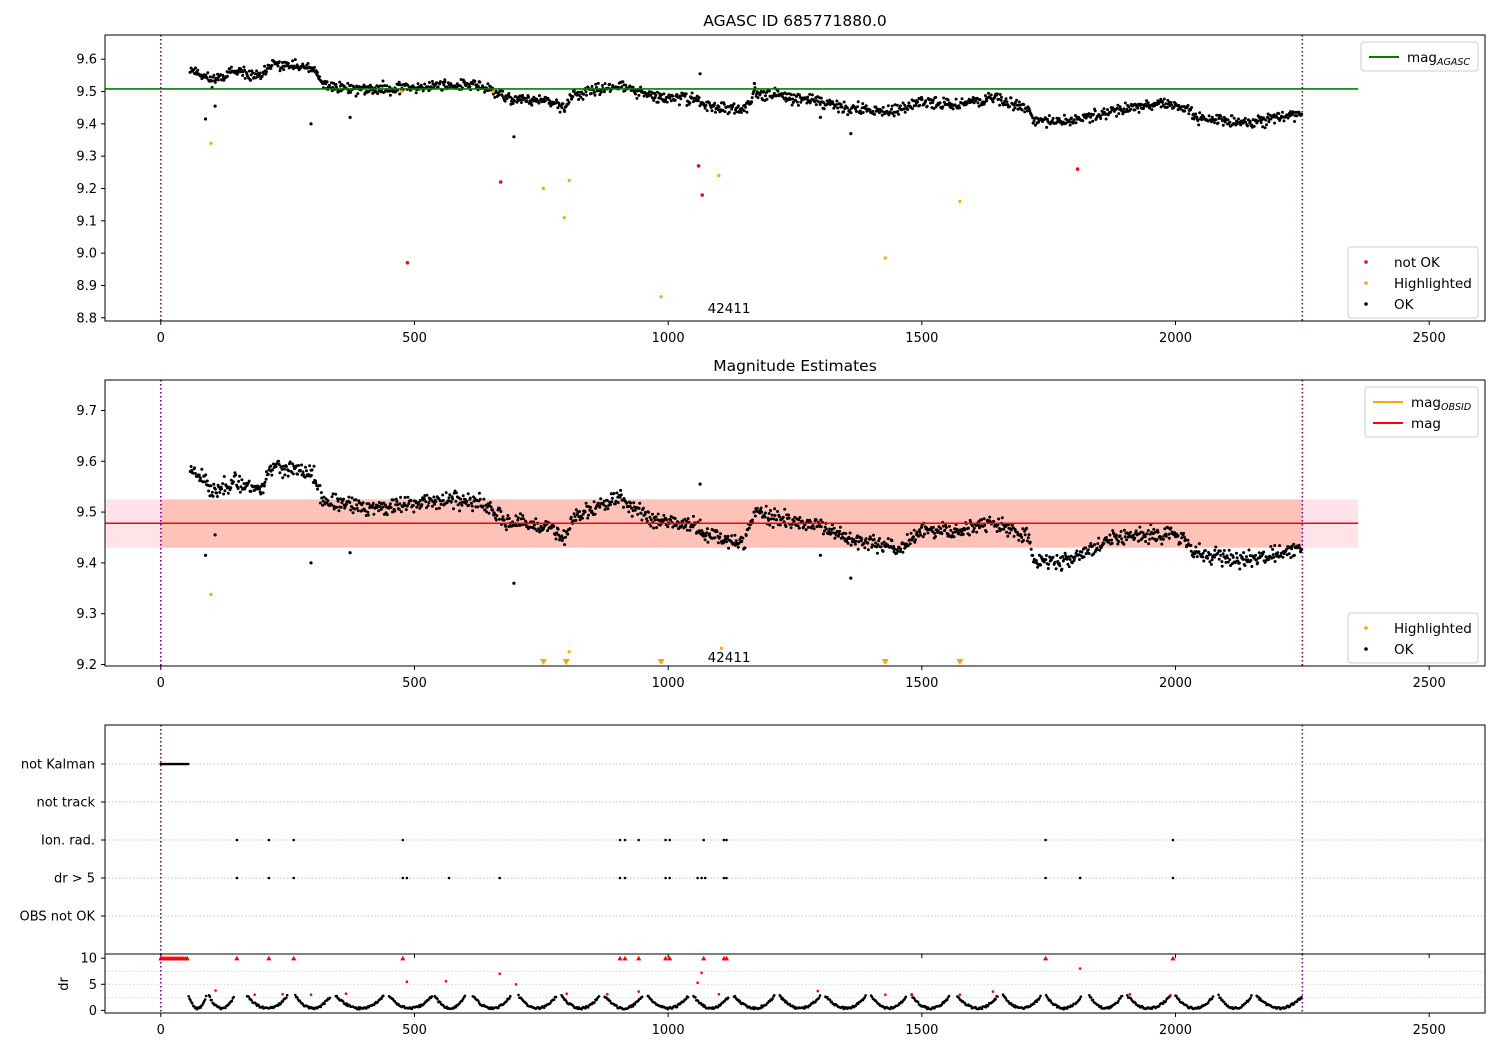 This screenshot has width=1500, height=1050. What do you see at coordinates (414, 338) in the screenshot?
I see `x-tick-label: 500` at bounding box center [414, 338].